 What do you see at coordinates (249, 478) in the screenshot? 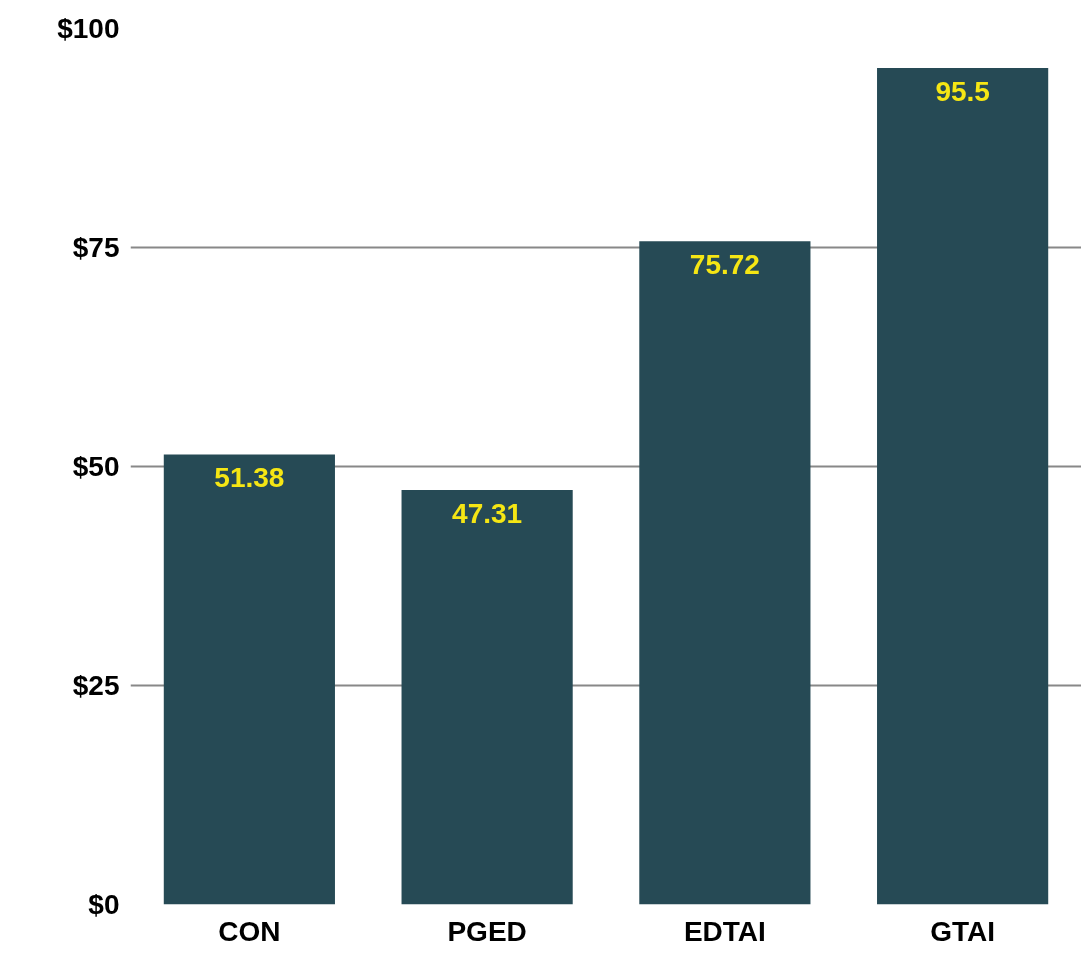
I see `data-label: 51.38` at bounding box center [249, 478].